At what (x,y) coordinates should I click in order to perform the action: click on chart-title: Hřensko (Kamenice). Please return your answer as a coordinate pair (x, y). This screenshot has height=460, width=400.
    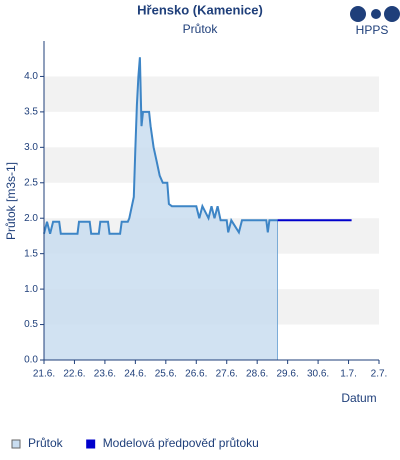
    Looking at the image, I should click on (200, 9).